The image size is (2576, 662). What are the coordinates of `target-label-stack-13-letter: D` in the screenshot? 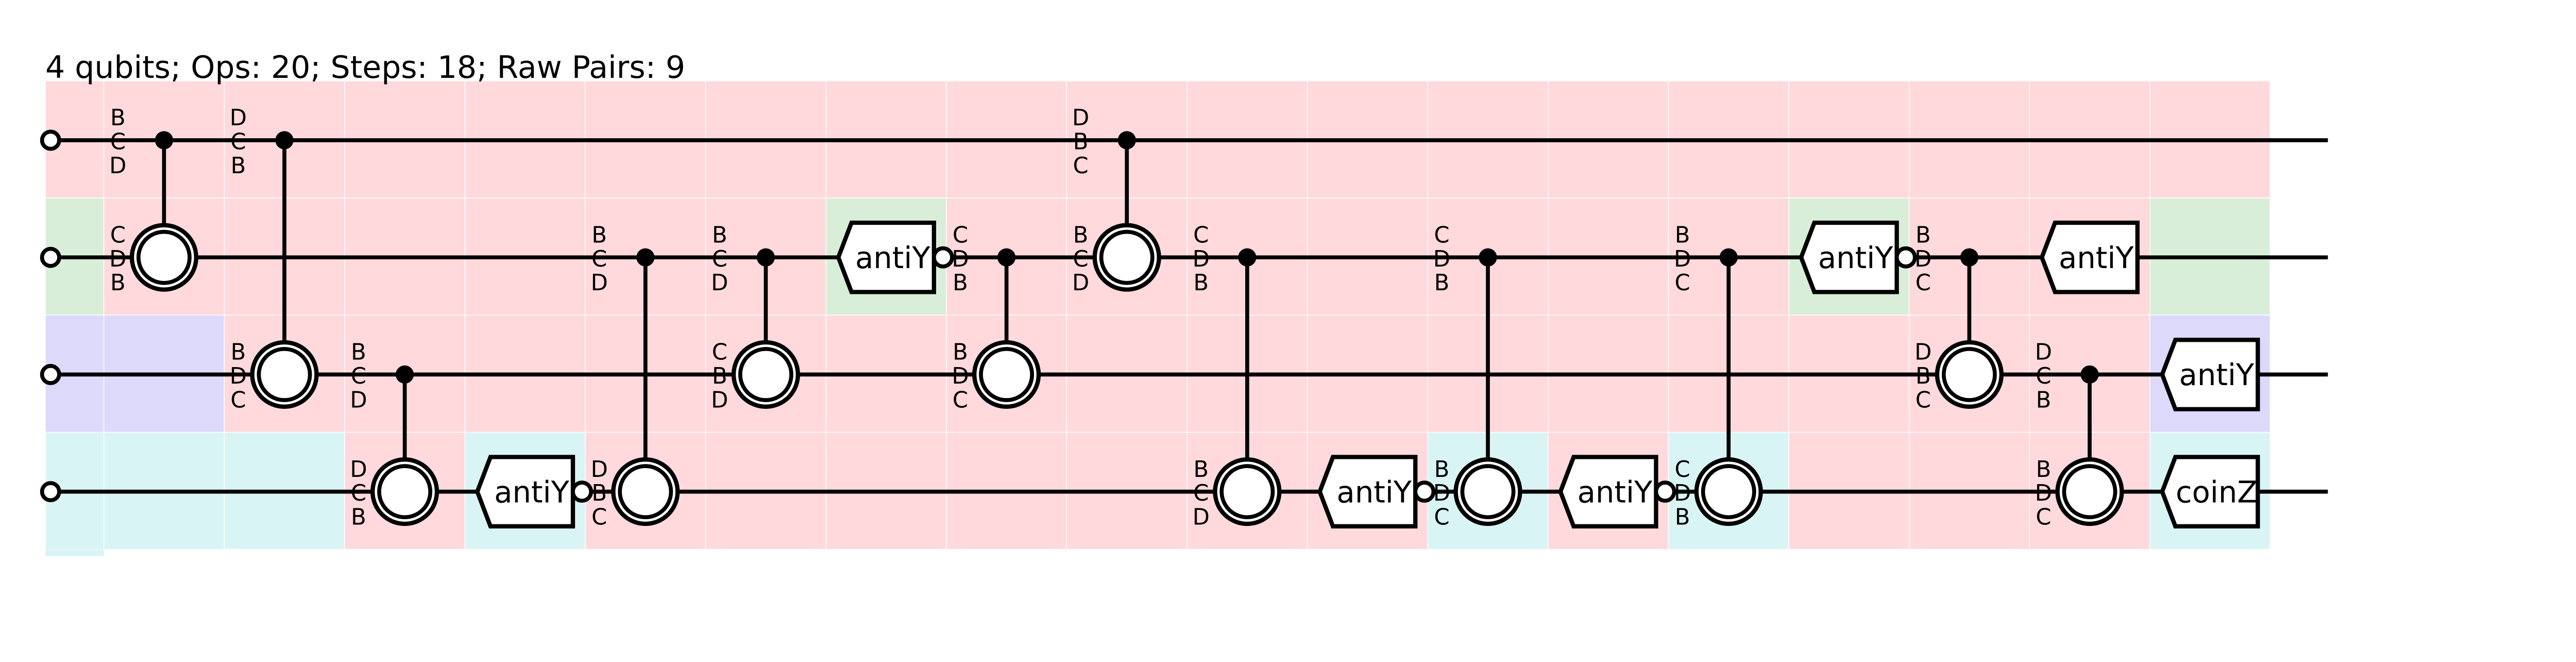 It's located at (1682, 493).